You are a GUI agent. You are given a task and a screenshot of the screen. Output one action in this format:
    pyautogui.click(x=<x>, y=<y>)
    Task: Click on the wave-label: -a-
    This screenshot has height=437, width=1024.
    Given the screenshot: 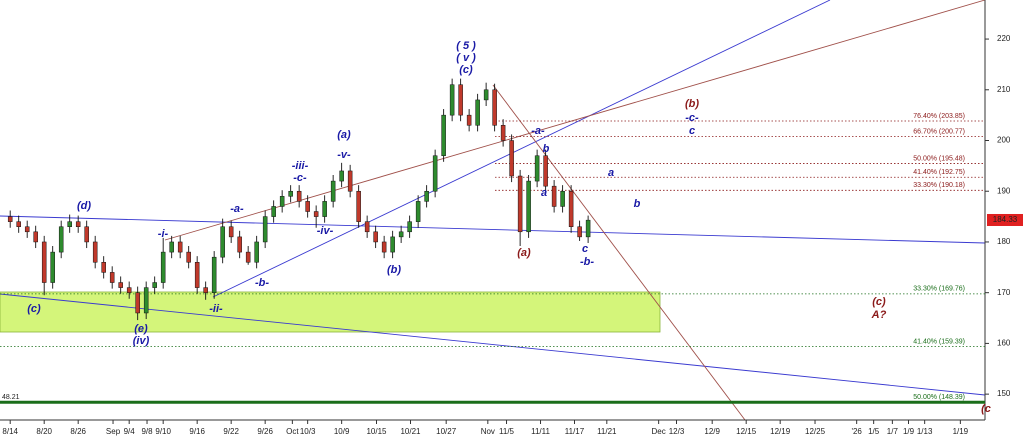 What is the action you would take?
    pyautogui.click(x=538, y=131)
    